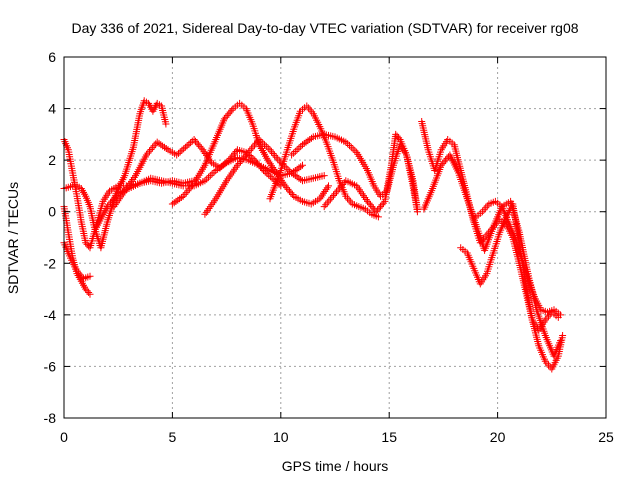 The width and height of the screenshot is (640, 480). I want to click on x-tick-label: 20, so click(498, 437).